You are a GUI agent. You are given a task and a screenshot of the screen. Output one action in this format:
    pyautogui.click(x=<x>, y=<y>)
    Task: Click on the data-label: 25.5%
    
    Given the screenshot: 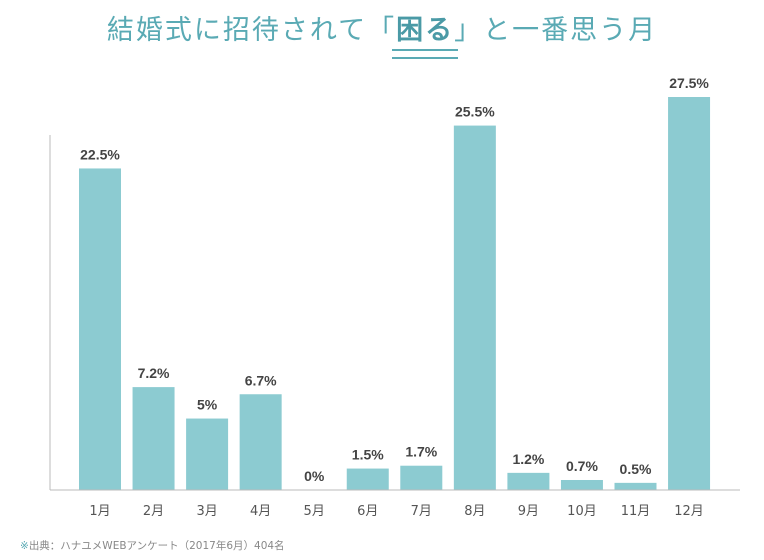 What is the action you would take?
    pyautogui.click(x=475, y=112)
    